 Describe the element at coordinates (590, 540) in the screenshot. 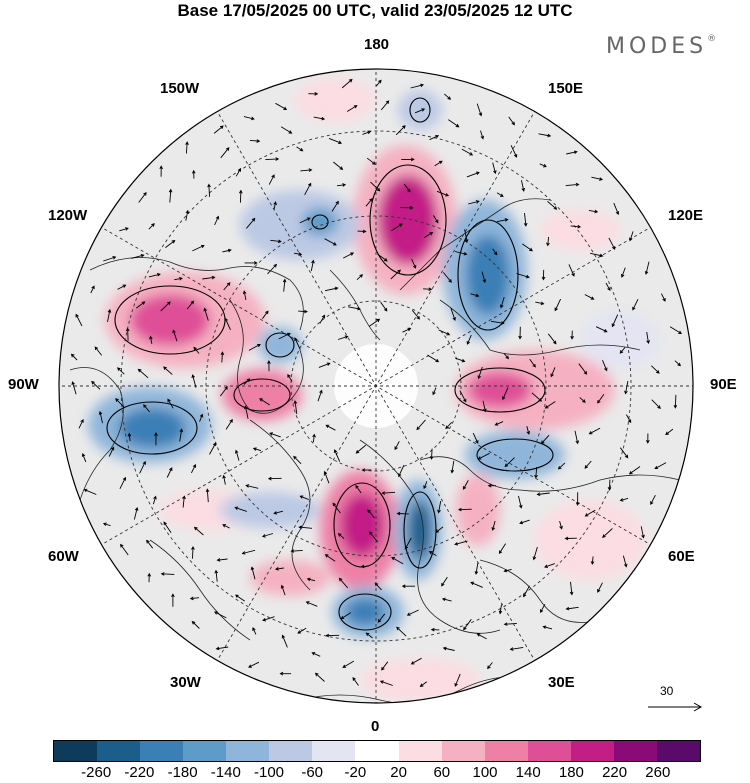

I see `anomaly-positive-asia` at that location.